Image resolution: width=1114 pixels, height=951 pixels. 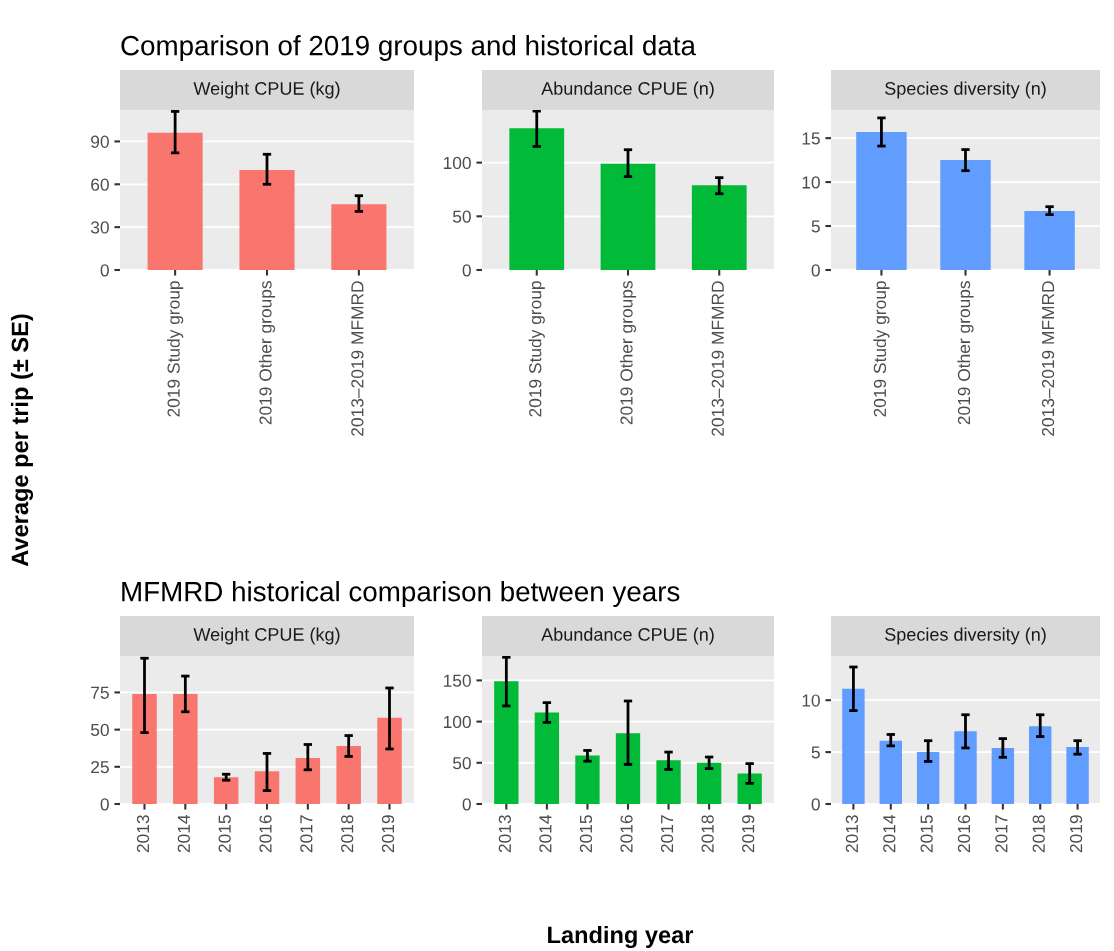 I want to click on text: MFMRD historical comparison between years, so click(x=401, y=594).